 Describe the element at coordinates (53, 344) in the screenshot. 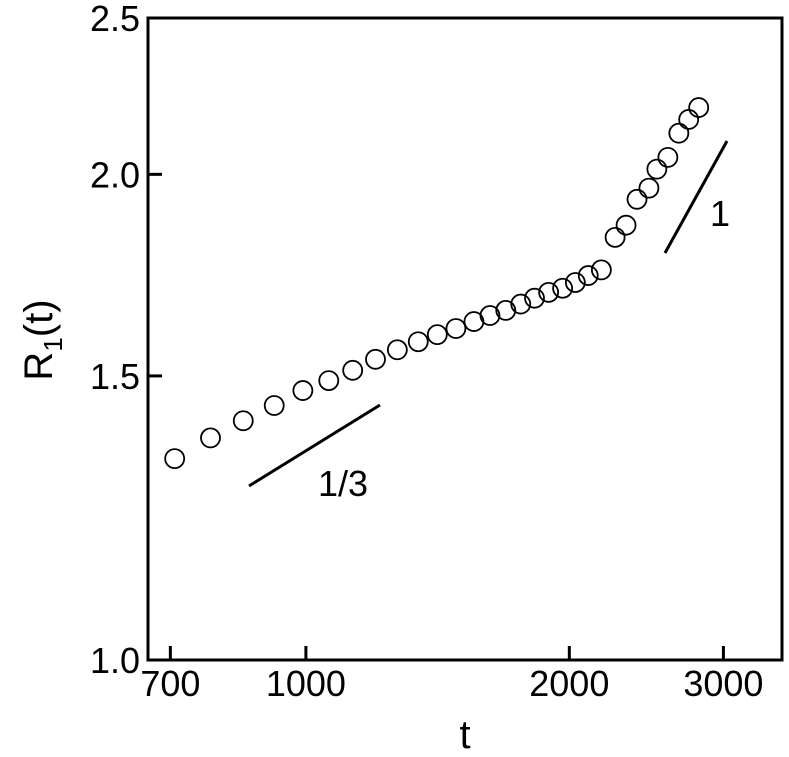

I see `y-label-sub: 1` at that location.